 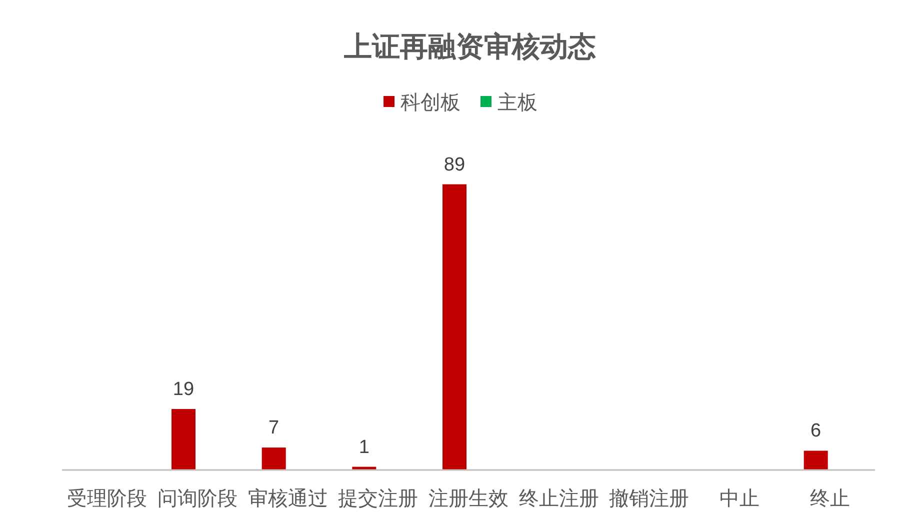 I want to click on x-tick-label: 审核通过, so click(x=288, y=498).